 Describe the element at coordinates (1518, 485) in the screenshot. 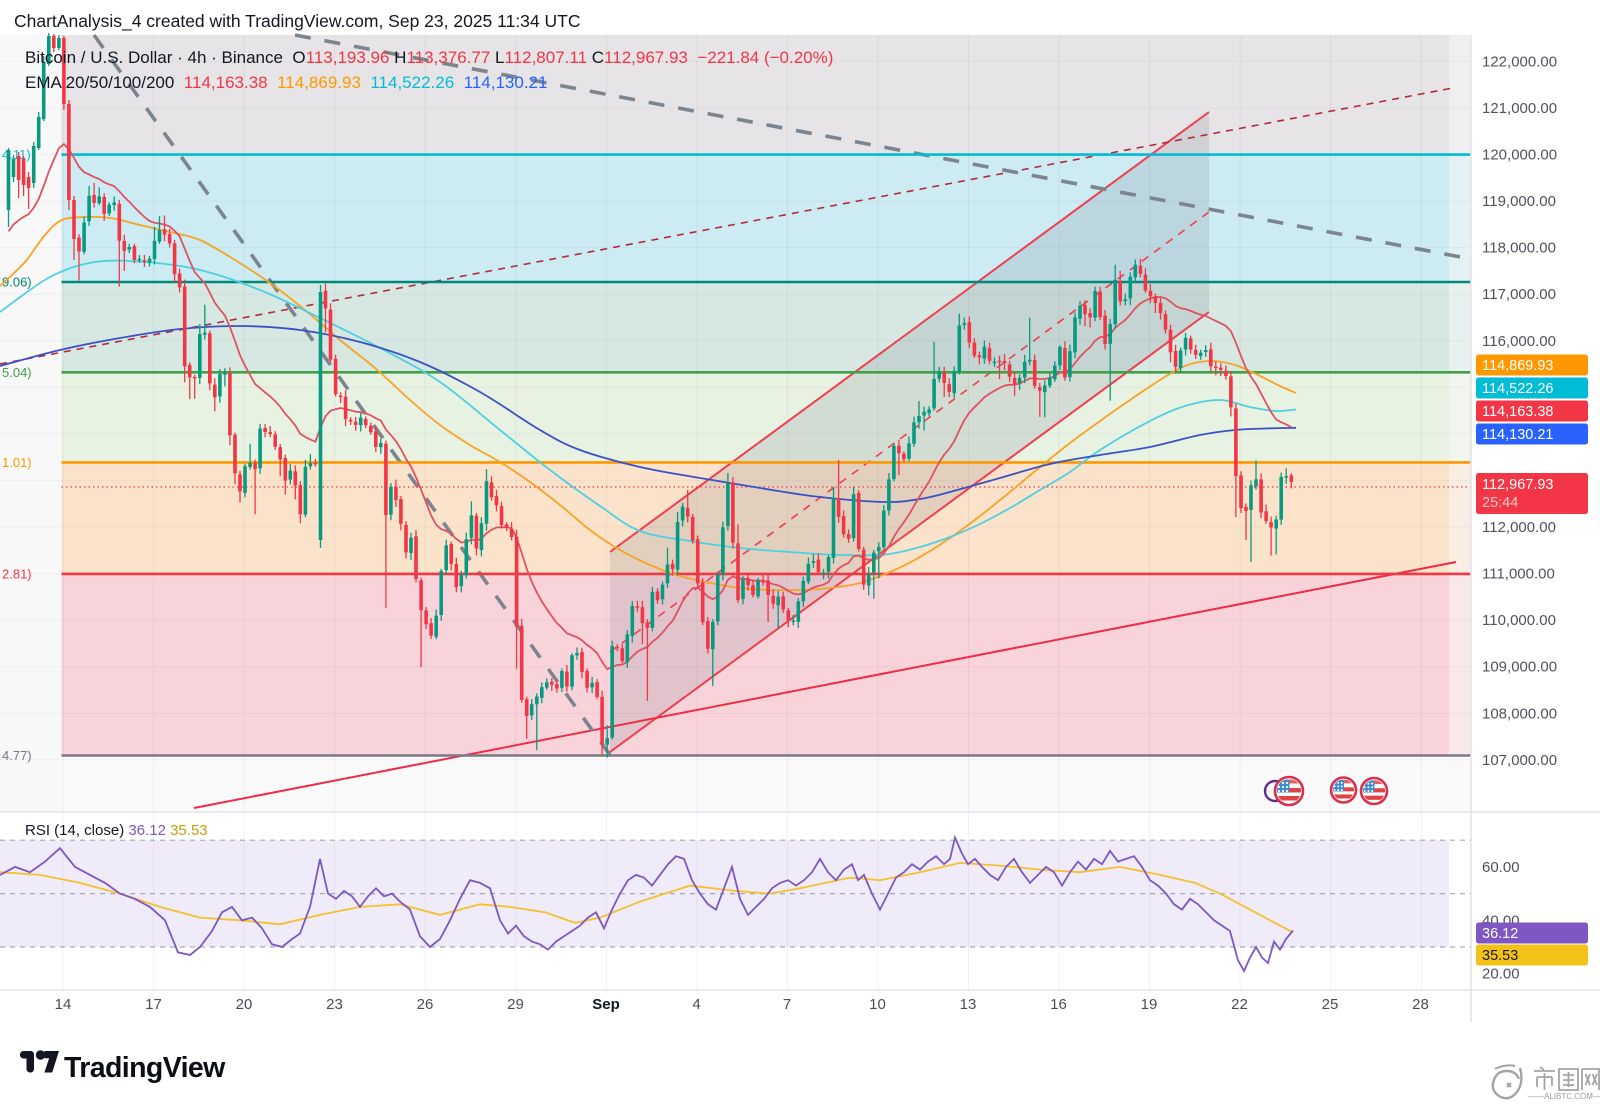

I see `svg-text: 112,967.93` at that location.